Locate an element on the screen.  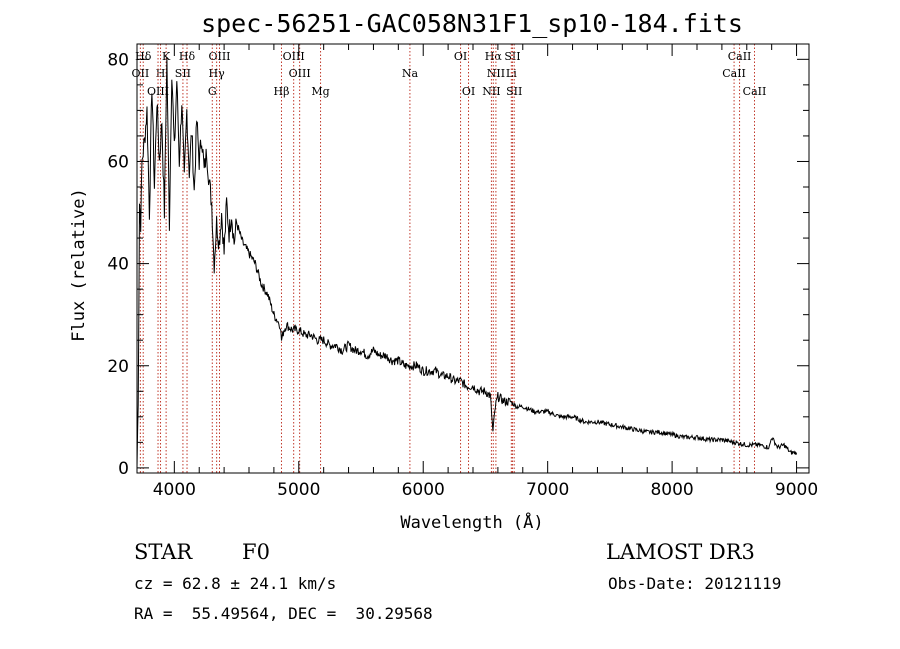
y-tick-label: 80 is located at coordinates (118, 60).